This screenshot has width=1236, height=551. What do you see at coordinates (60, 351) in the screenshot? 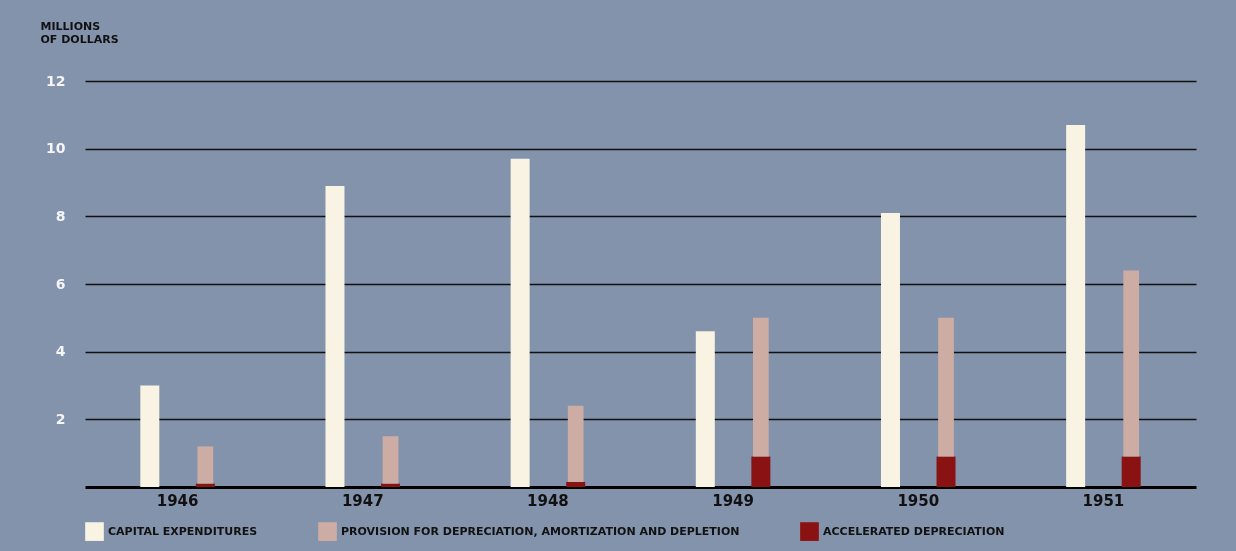
I see `y-tick-label: 4` at bounding box center [60, 351].